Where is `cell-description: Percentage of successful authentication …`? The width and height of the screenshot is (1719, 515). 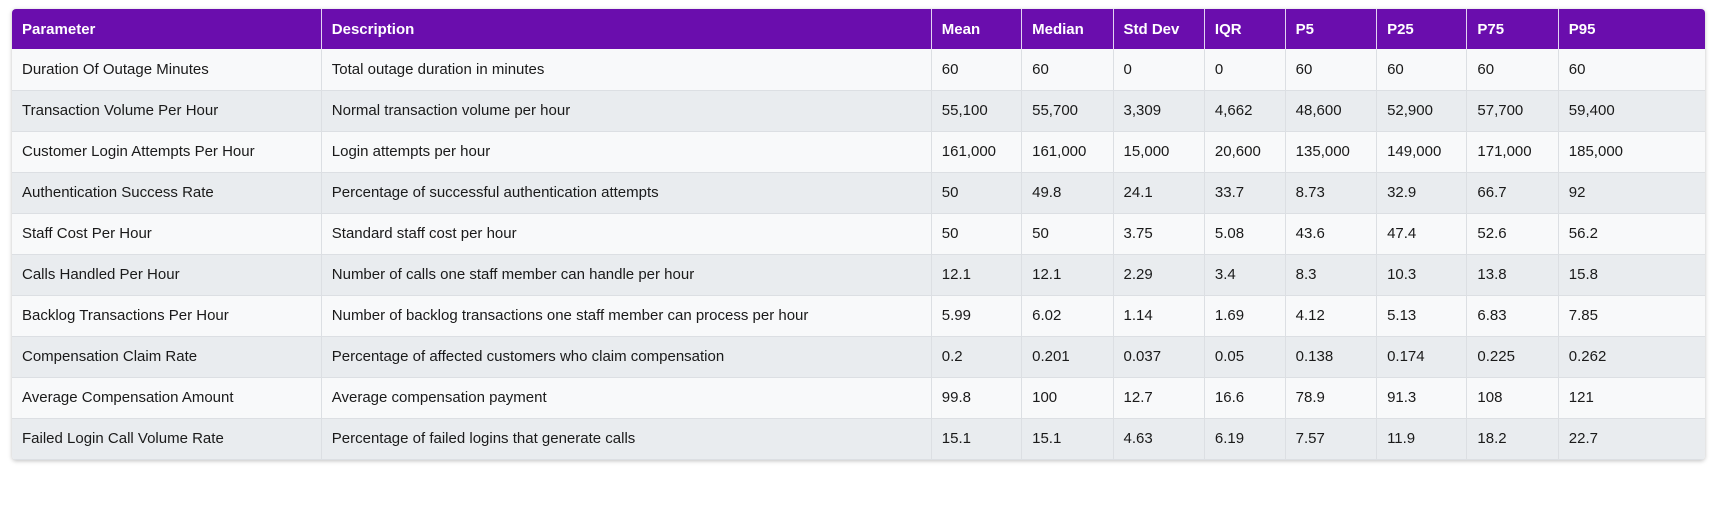 cell-description: Percentage of successful authentication … is located at coordinates (626, 193).